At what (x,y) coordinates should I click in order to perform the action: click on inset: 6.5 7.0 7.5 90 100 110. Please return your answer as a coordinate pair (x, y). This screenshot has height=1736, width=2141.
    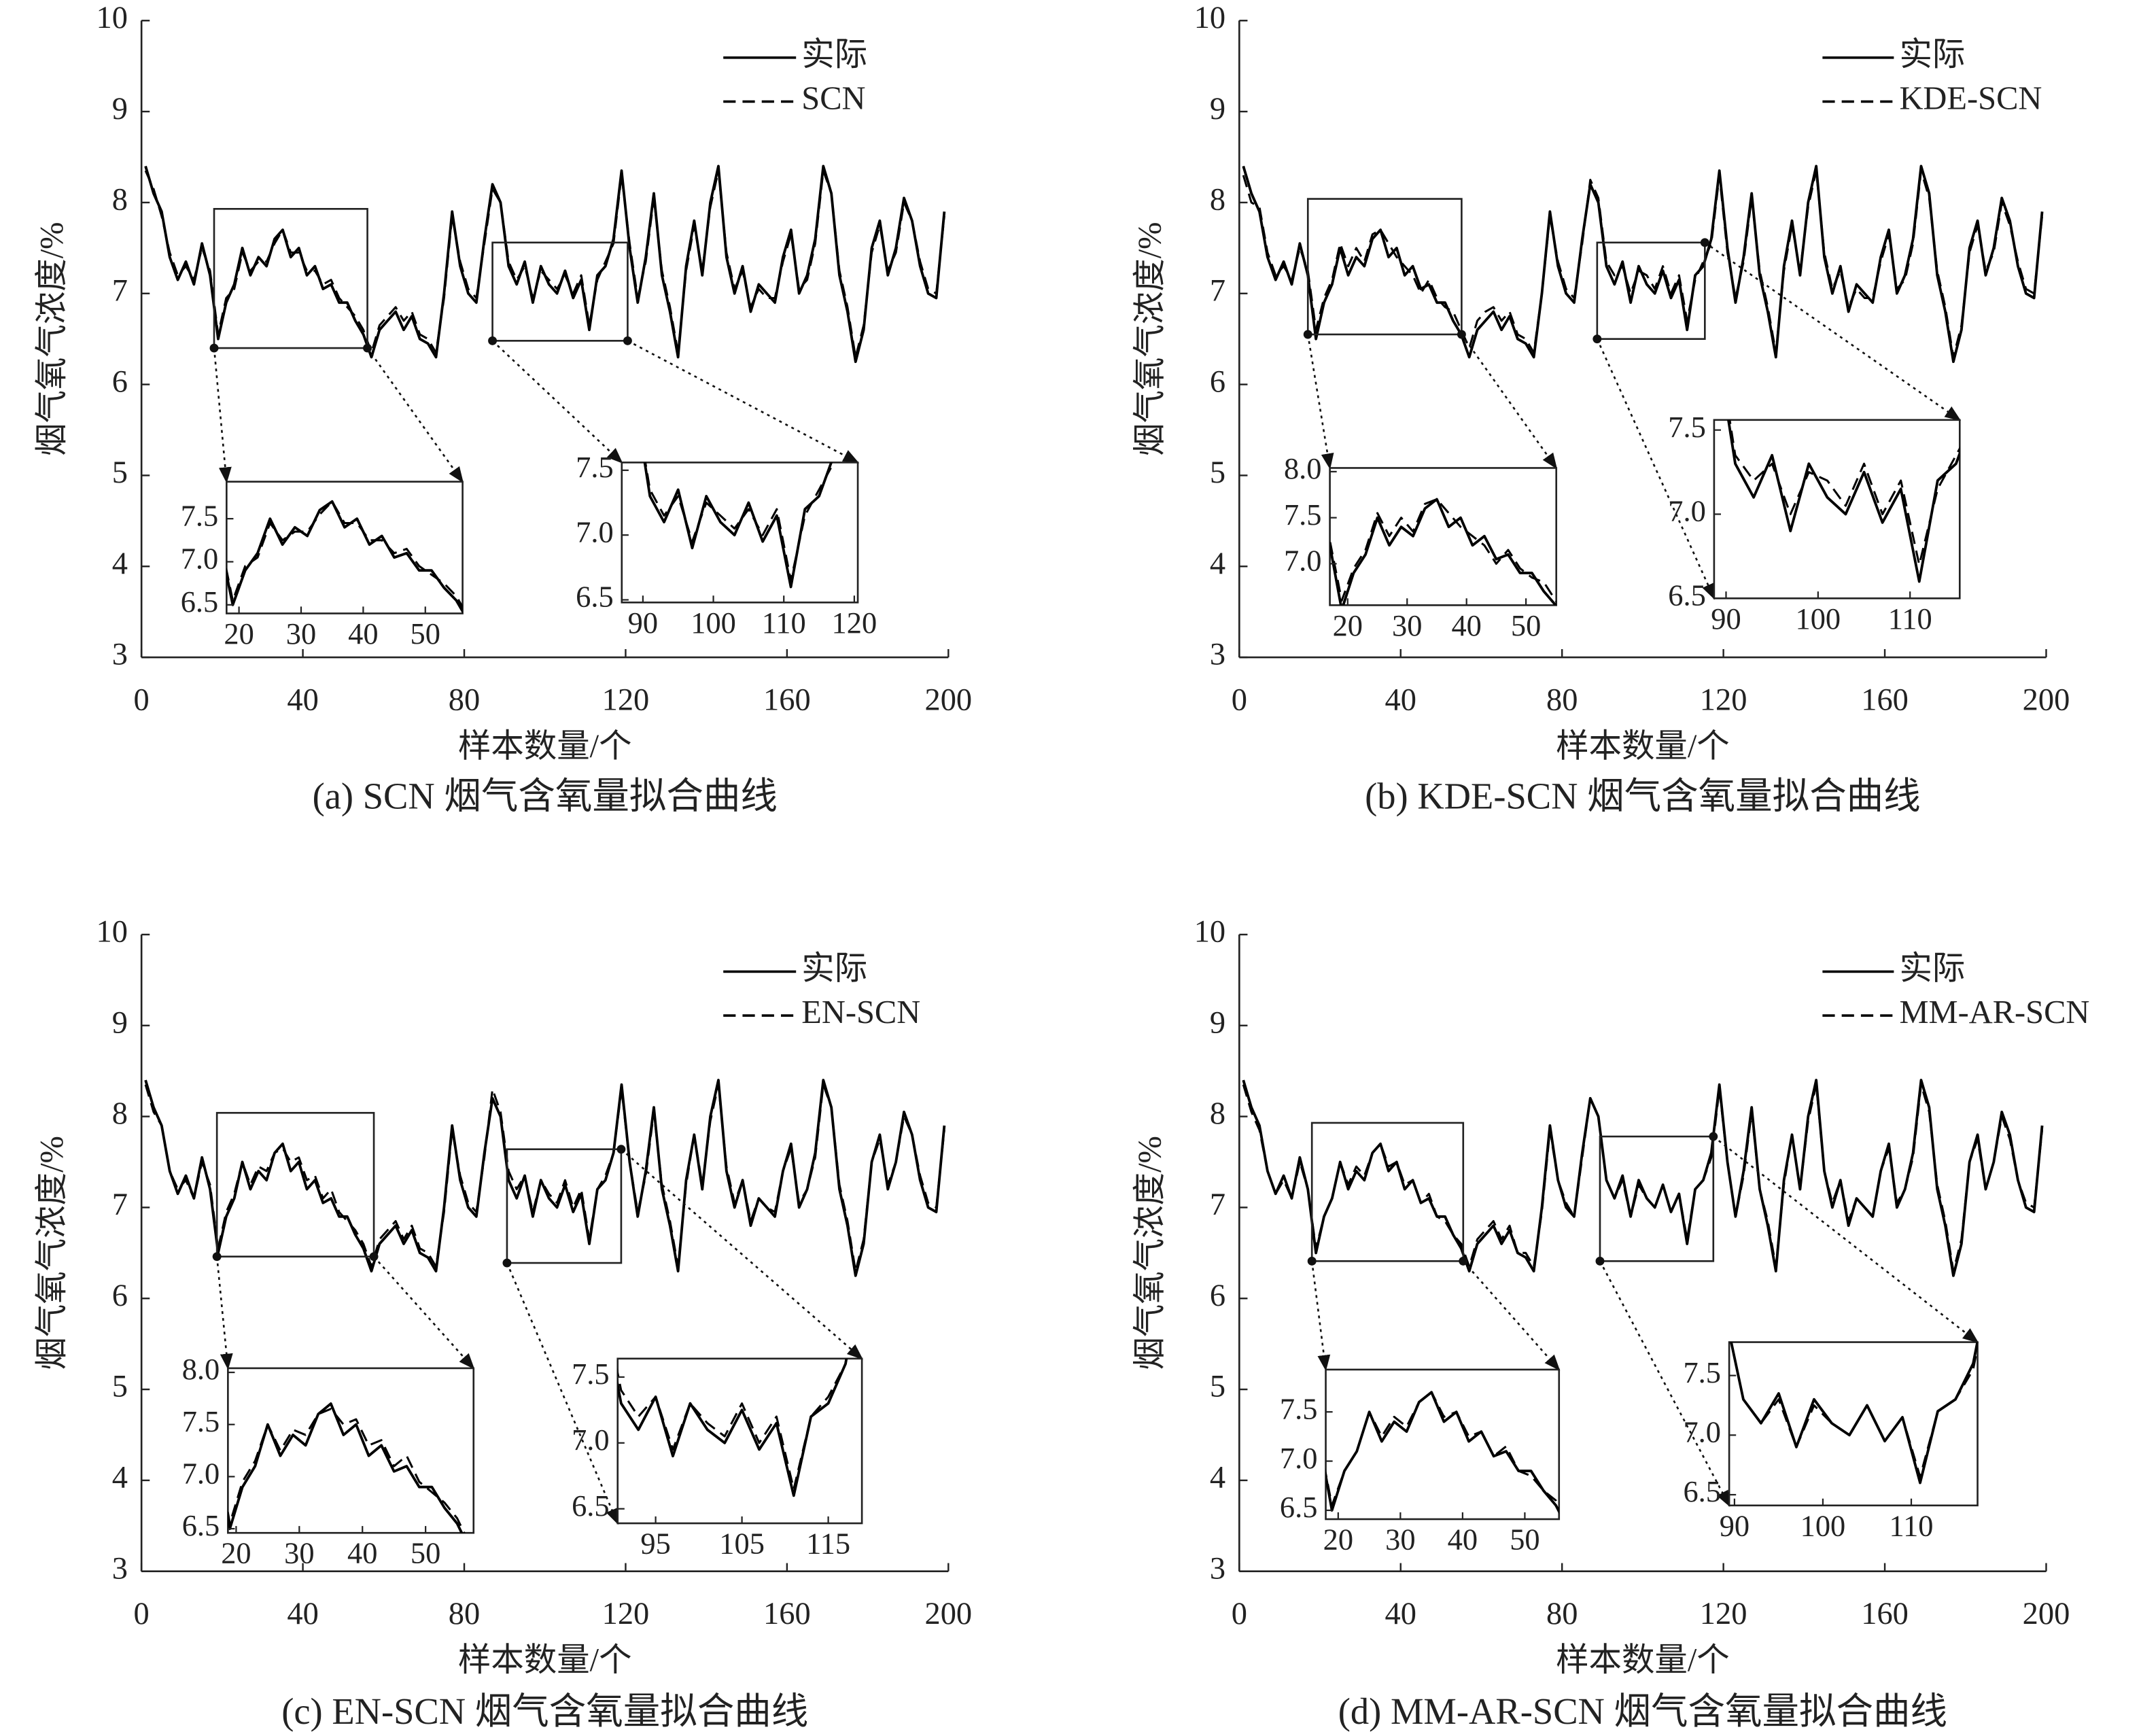
    Looking at the image, I should click on (1831, 1441).